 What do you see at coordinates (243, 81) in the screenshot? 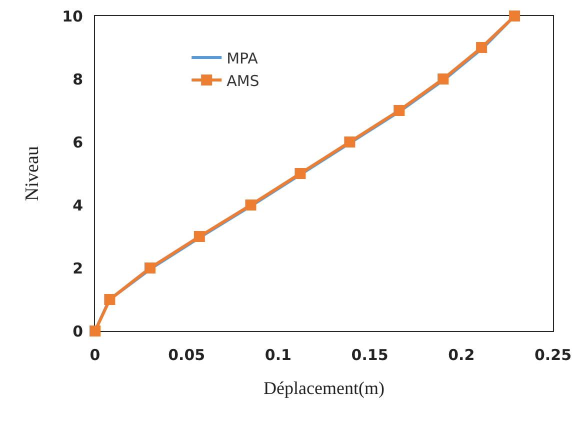
I see `legend-label: AMS` at bounding box center [243, 81].